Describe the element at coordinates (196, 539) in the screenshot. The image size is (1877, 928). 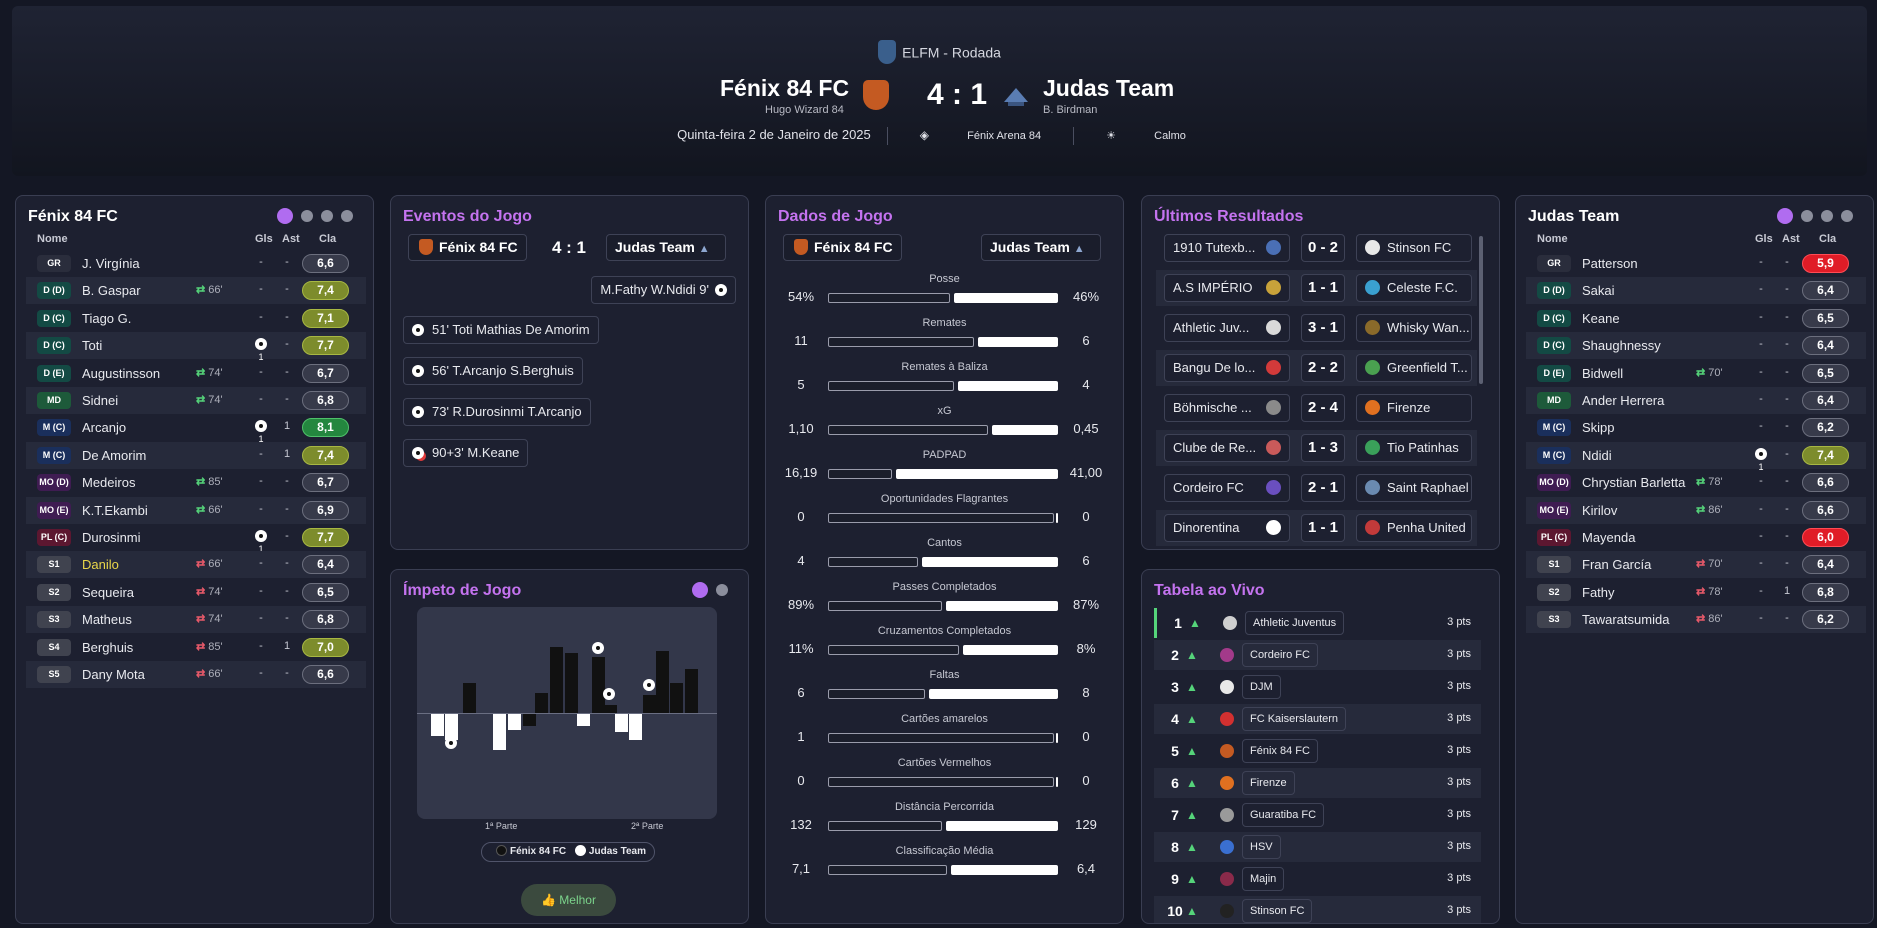
I see `player-row: PL (C) Durosinmi 1 - 7,7` at that location.